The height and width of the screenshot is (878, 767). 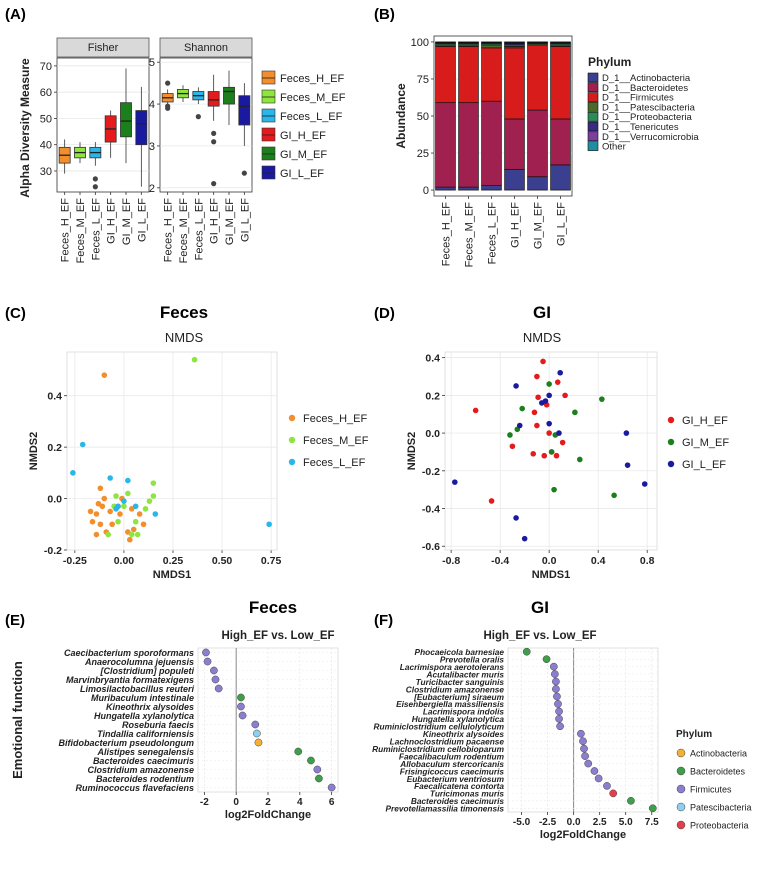 What do you see at coordinates (522, 822) in the screenshot?
I see `x-tick-label: -5.0` at bounding box center [522, 822].